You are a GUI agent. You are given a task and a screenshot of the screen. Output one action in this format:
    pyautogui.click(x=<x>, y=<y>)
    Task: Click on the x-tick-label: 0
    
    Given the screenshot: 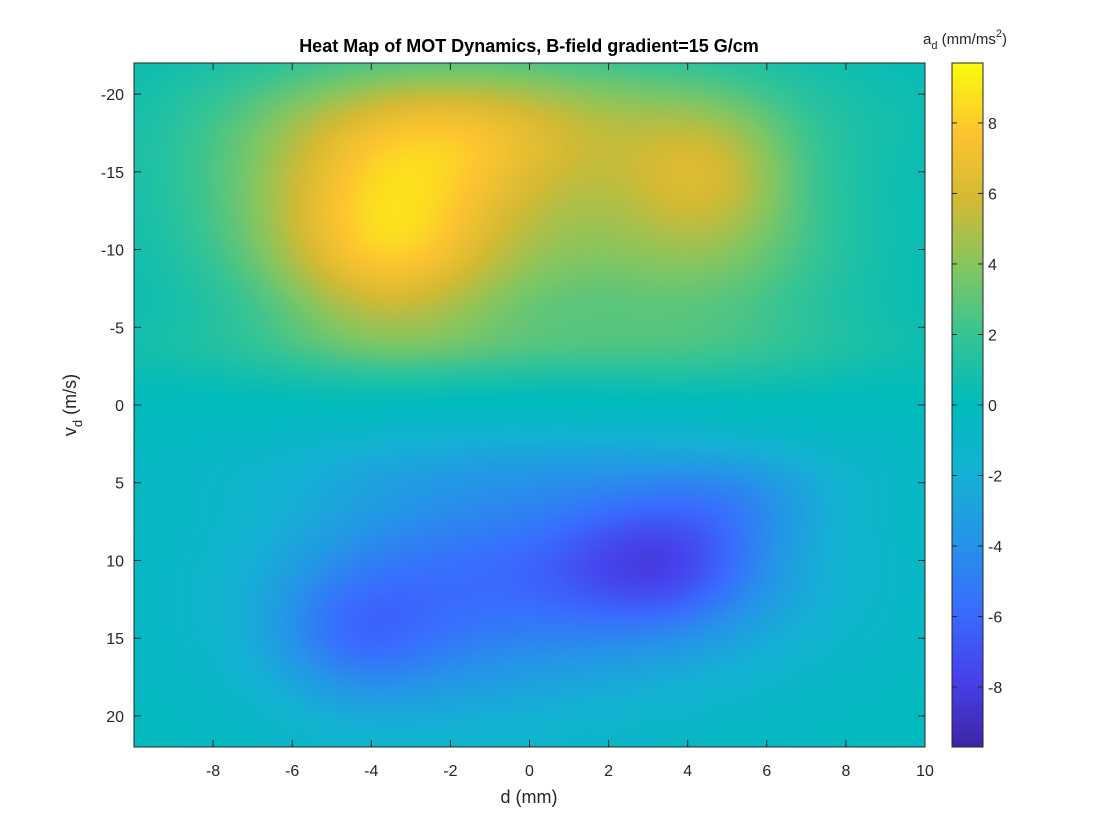 What is the action you would take?
    pyautogui.click(x=529, y=771)
    